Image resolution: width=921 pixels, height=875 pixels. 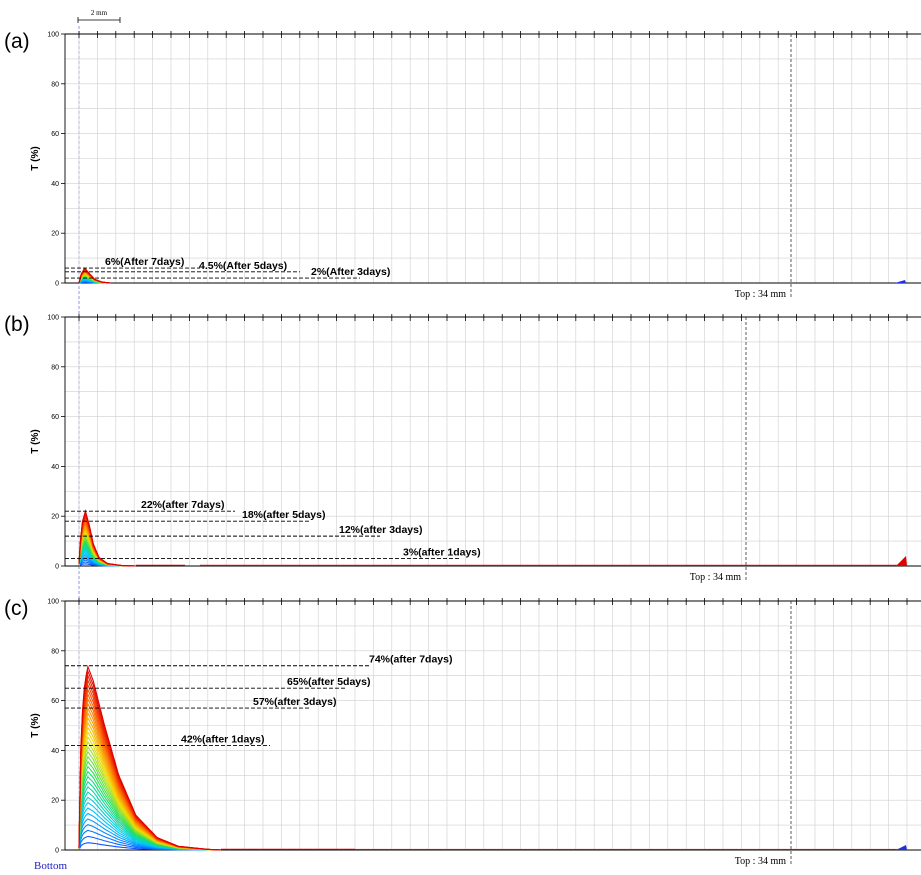 What do you see at coordinates (243, 266) in the screenshot?
I see `annotation-label: 4.5%(After 5days)` at bounding box center [243, 266].